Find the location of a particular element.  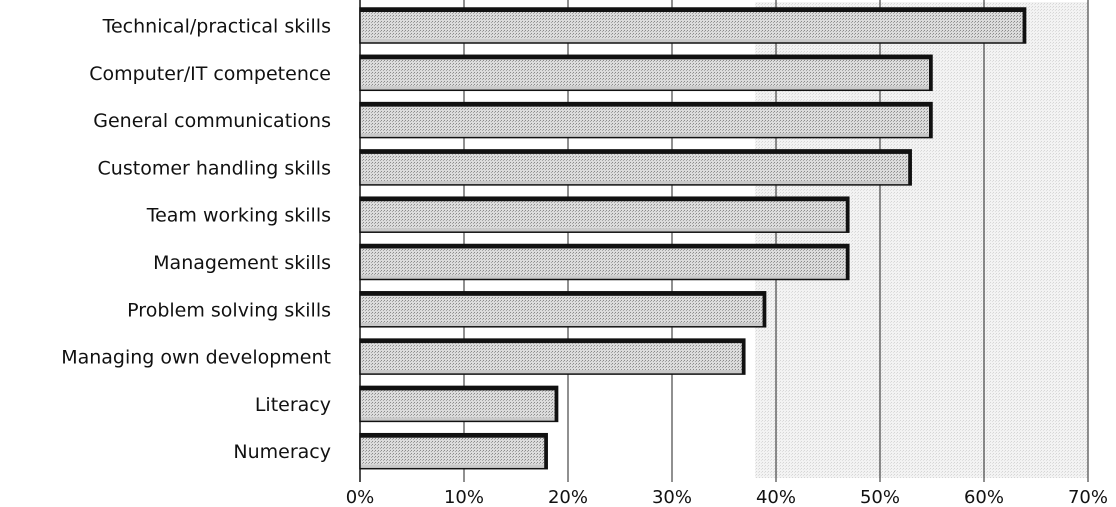

category-label: Technical/practical skills is located at coordinates (216, 27).